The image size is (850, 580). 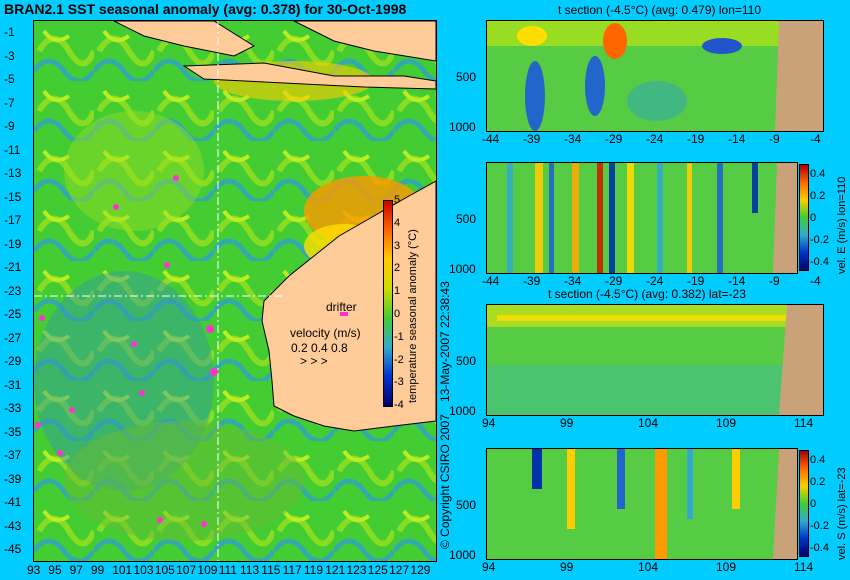 I want to click on sst-colorbar-tick: -4, so click(x=399, y=405).